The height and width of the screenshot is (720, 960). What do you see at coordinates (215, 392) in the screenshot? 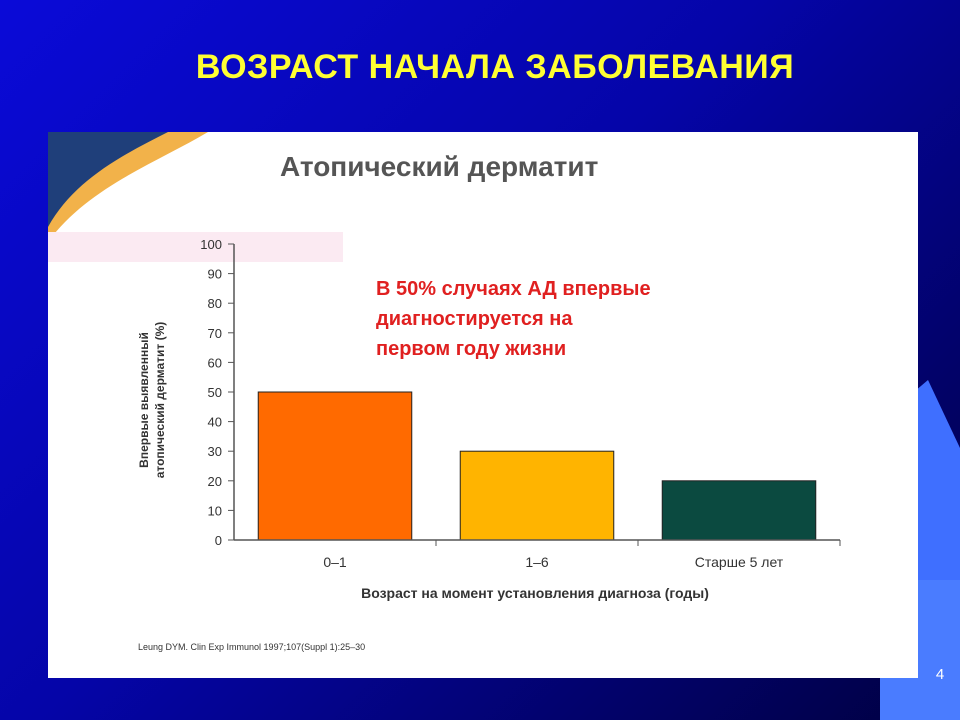
I see `y-tick-label: 50` at bounding box center [215, 392].